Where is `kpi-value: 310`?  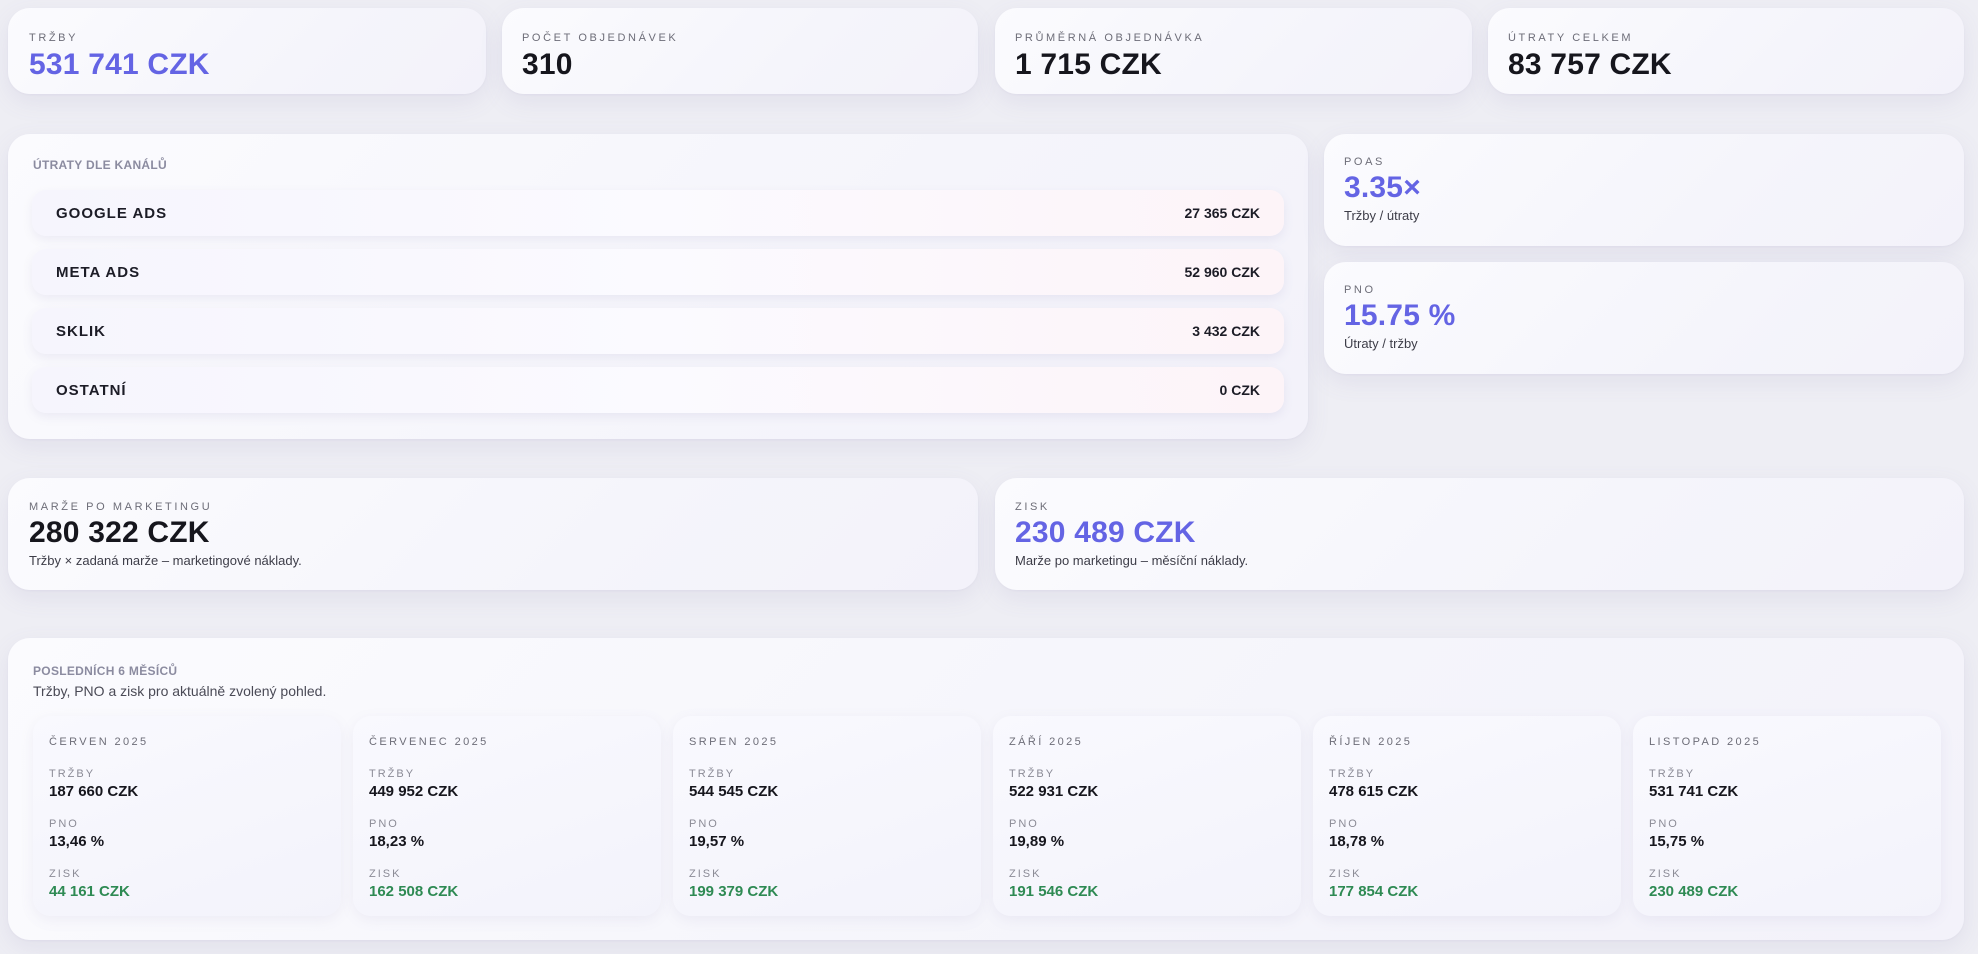
kpi-value: 310 is located at coordinates (547, 64).